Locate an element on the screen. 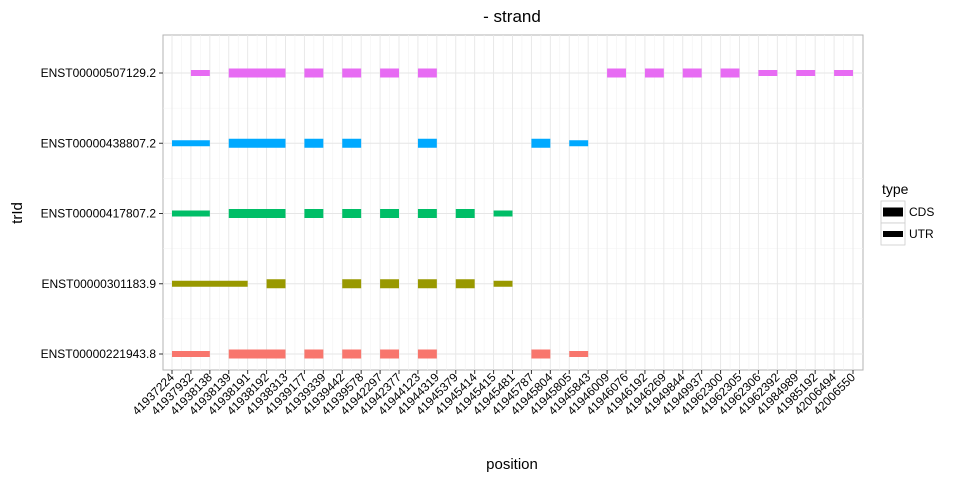  x-axis-title: position is located at coordinates (512, 464).